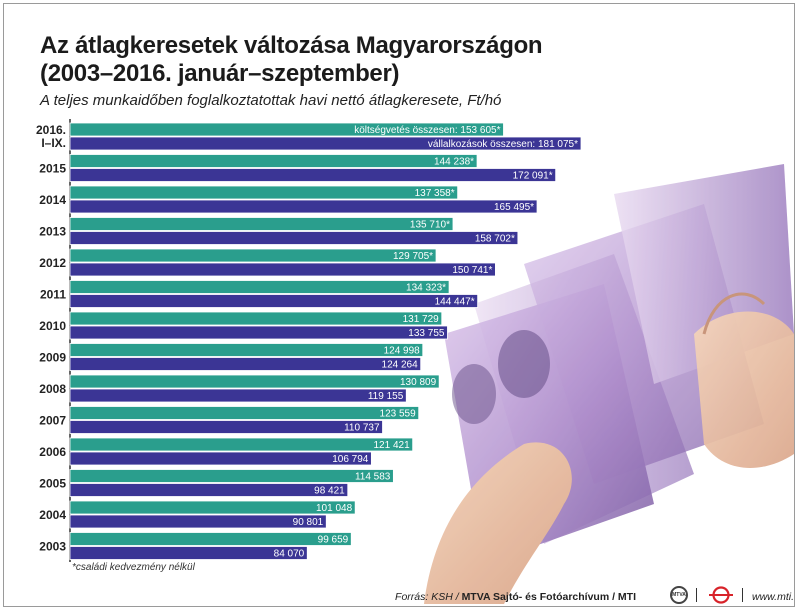  Describe the element at coordinates (386, 396) in the screenshot. I see `data-label: 119 155` at that location.